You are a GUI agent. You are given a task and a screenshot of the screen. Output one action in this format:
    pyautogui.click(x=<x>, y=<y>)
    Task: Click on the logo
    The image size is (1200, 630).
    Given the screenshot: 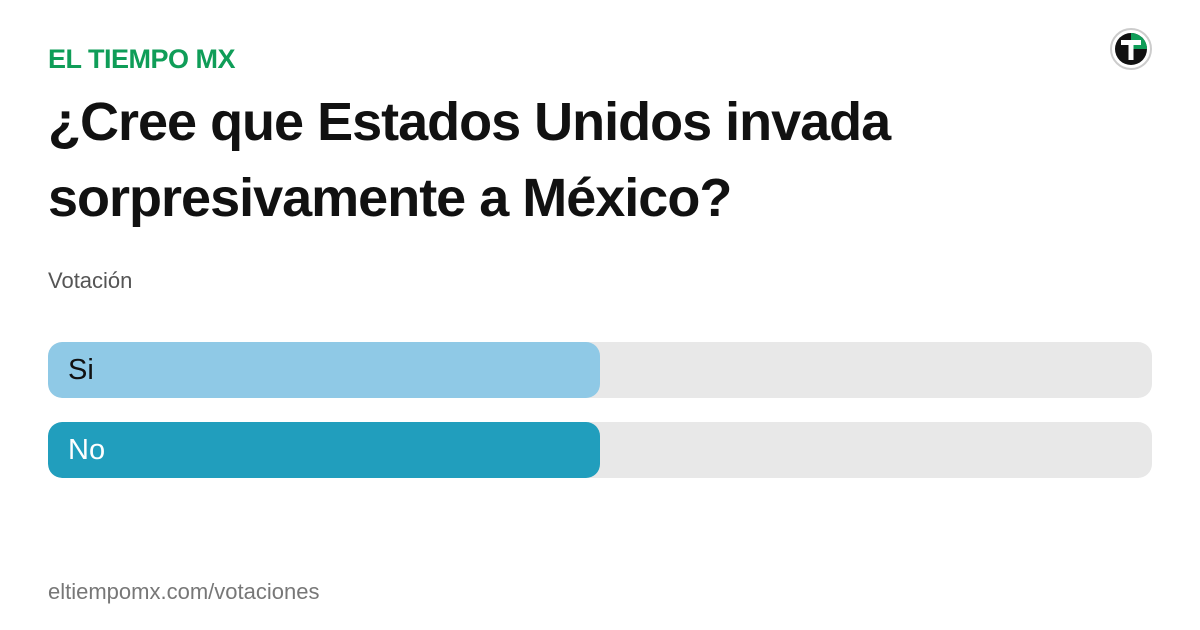 What is the action you would take?
    pyautogui.click(x=1131, y=49)
    